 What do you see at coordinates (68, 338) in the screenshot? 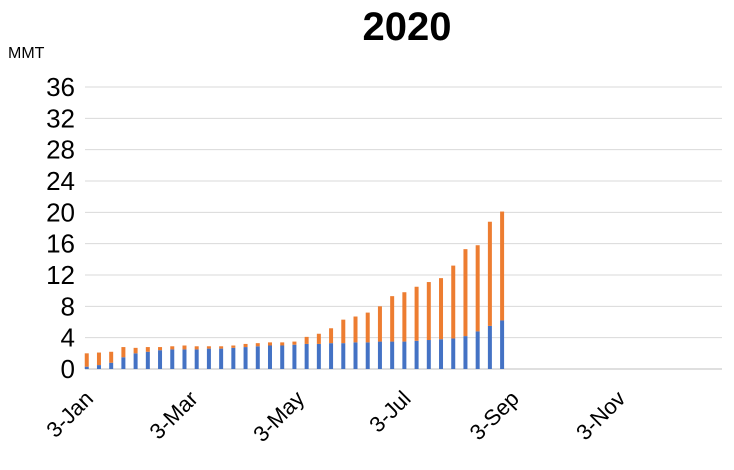
I see `y-tick-label-4: 4` at bounding box center [68, 338].